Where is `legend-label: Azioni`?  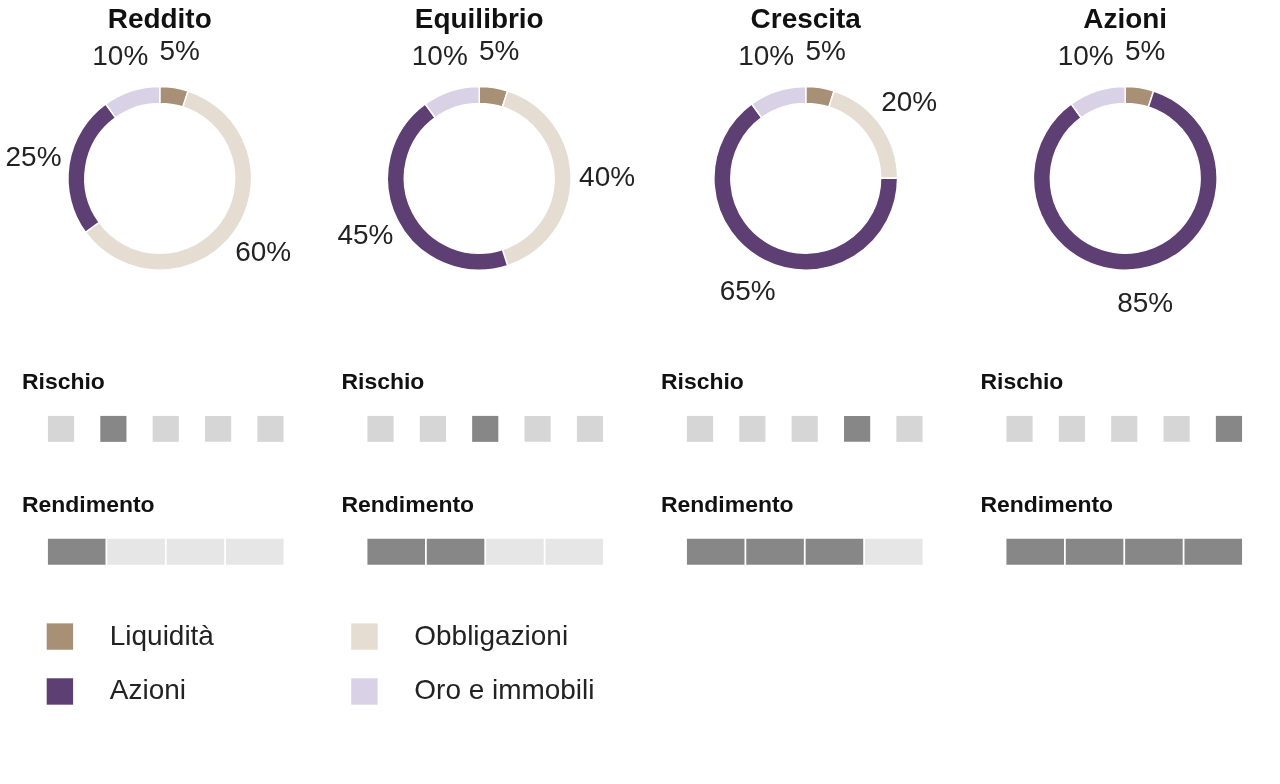 legend-label: Azioni is located at coordinates (147, 690).